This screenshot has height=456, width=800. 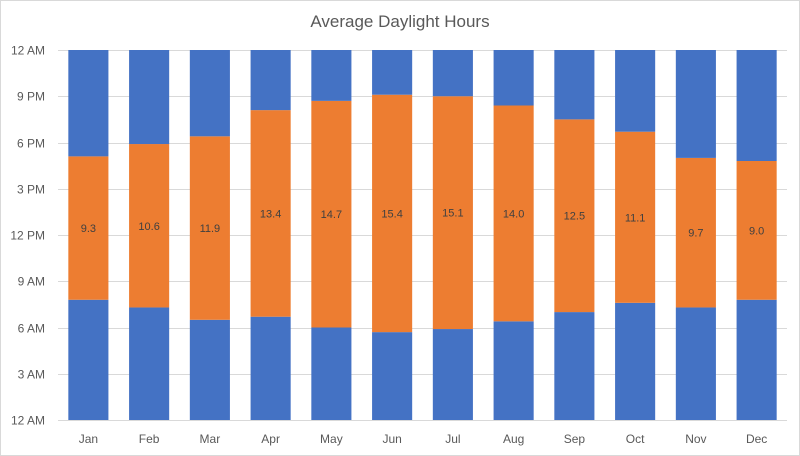 I want to click on data-label: 12.5, so click(x=574, y=217).